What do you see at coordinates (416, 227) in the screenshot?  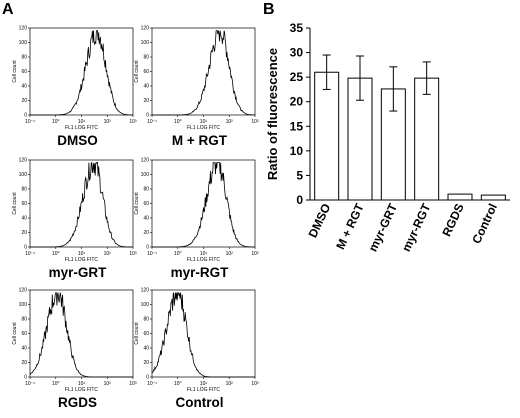 I see `category-label: myr-RGT` at bounding box center [416, 227].